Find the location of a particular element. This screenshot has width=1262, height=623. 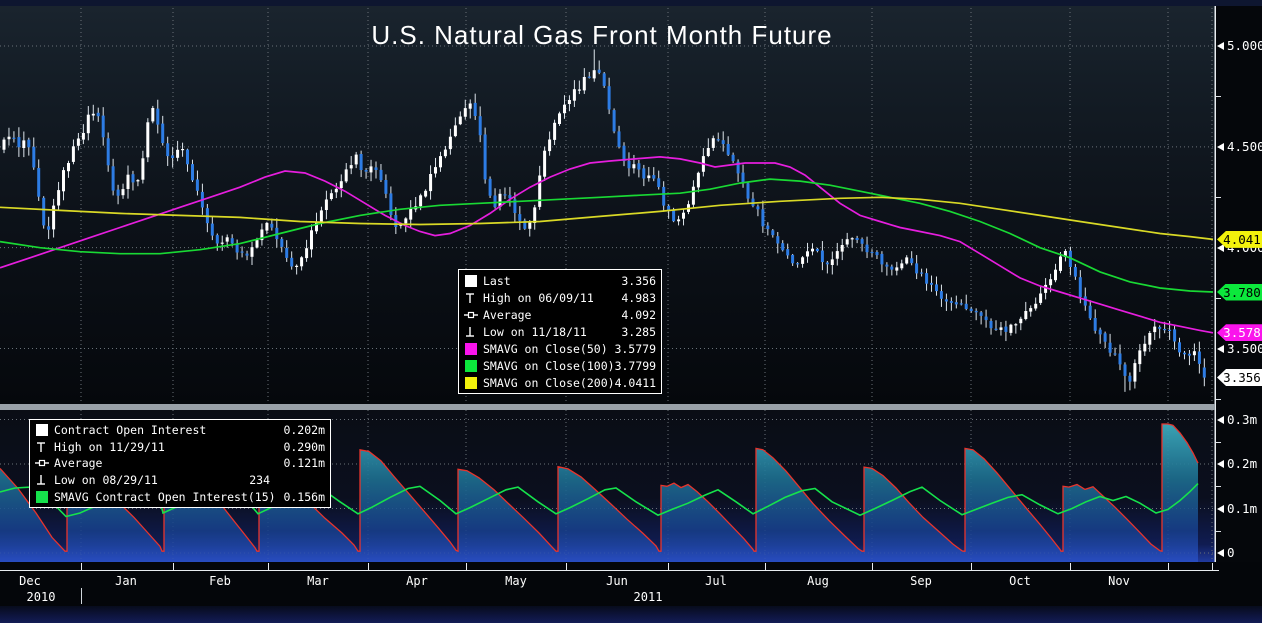

smavg200-swatch-icon is located at coordinates (471, 382).